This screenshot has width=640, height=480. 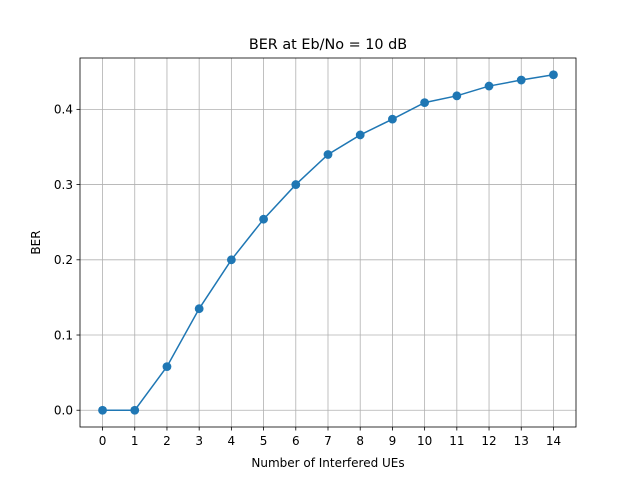 I want to click on x-tick-label: 2, so click(x=167, y=441).